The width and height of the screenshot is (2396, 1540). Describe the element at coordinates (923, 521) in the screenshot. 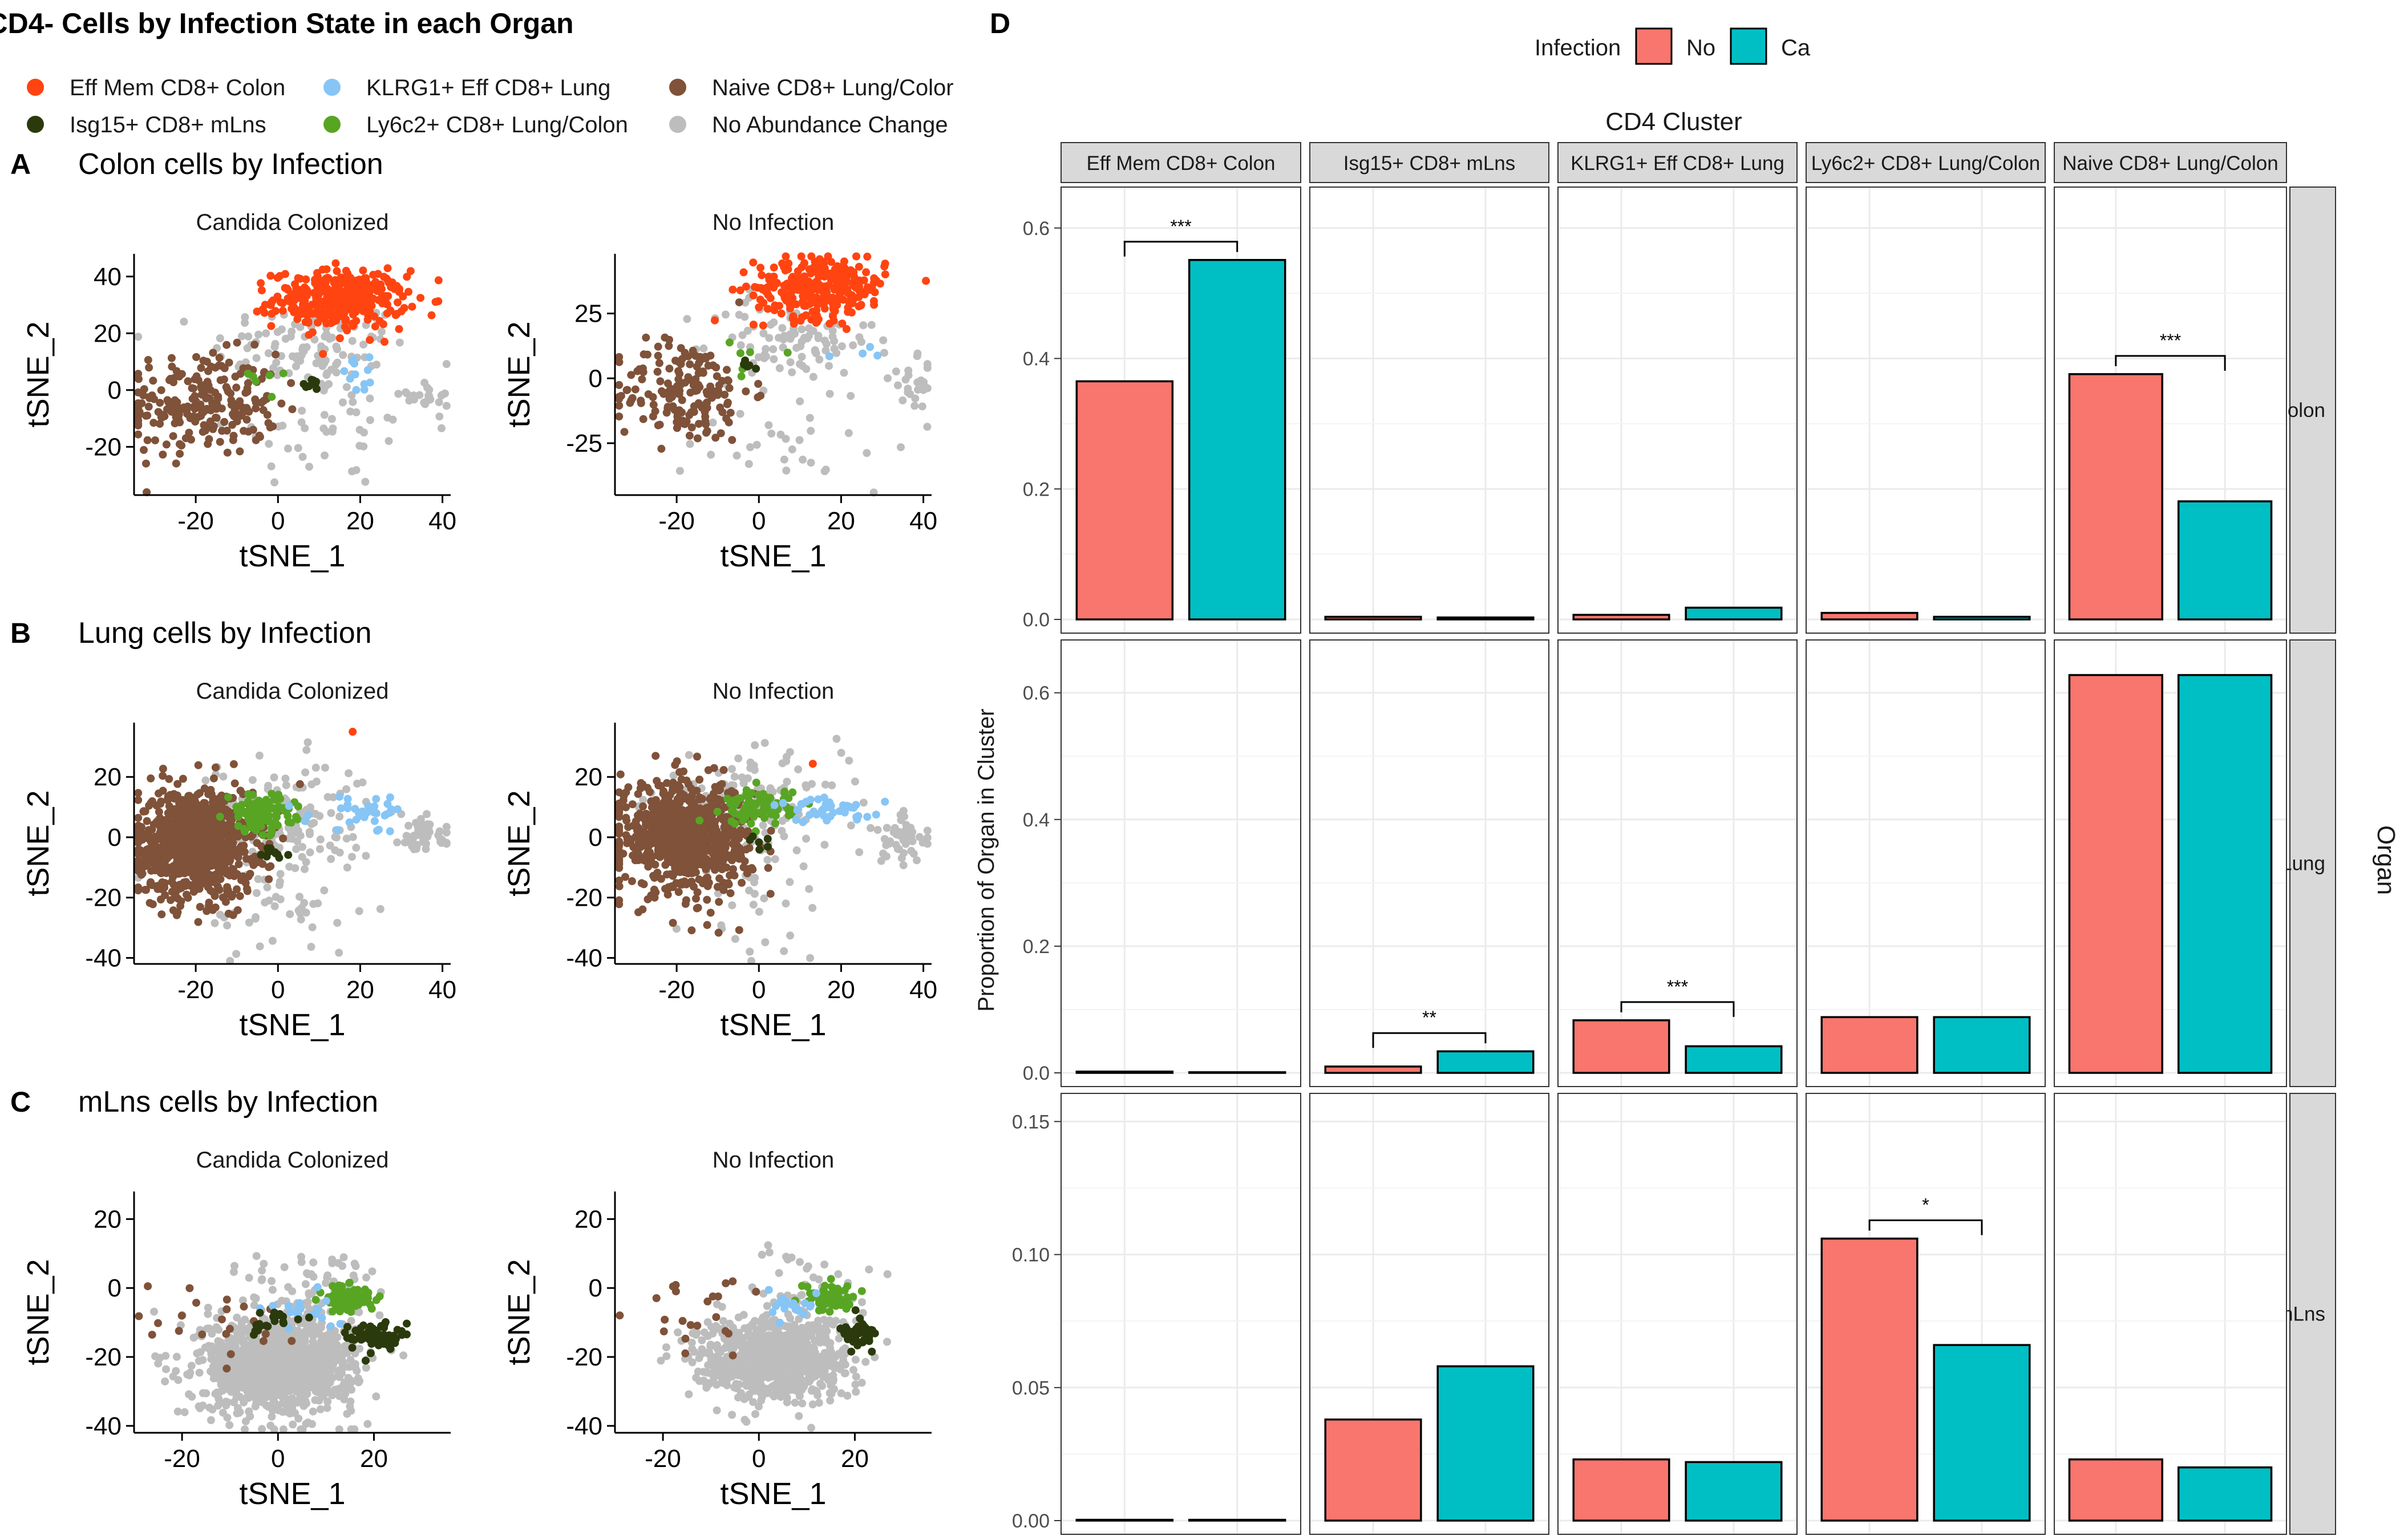

I see `x-tick-label: 40` at that location.